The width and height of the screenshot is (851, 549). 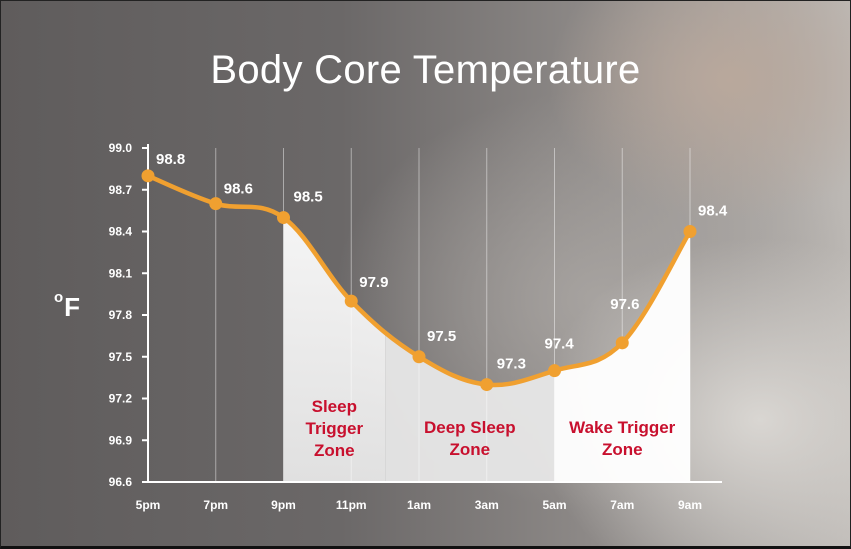 What do you see at coordinates (554, 371) in the screenshot?
I see `data-point-5am` at bounding box center [554, 371].